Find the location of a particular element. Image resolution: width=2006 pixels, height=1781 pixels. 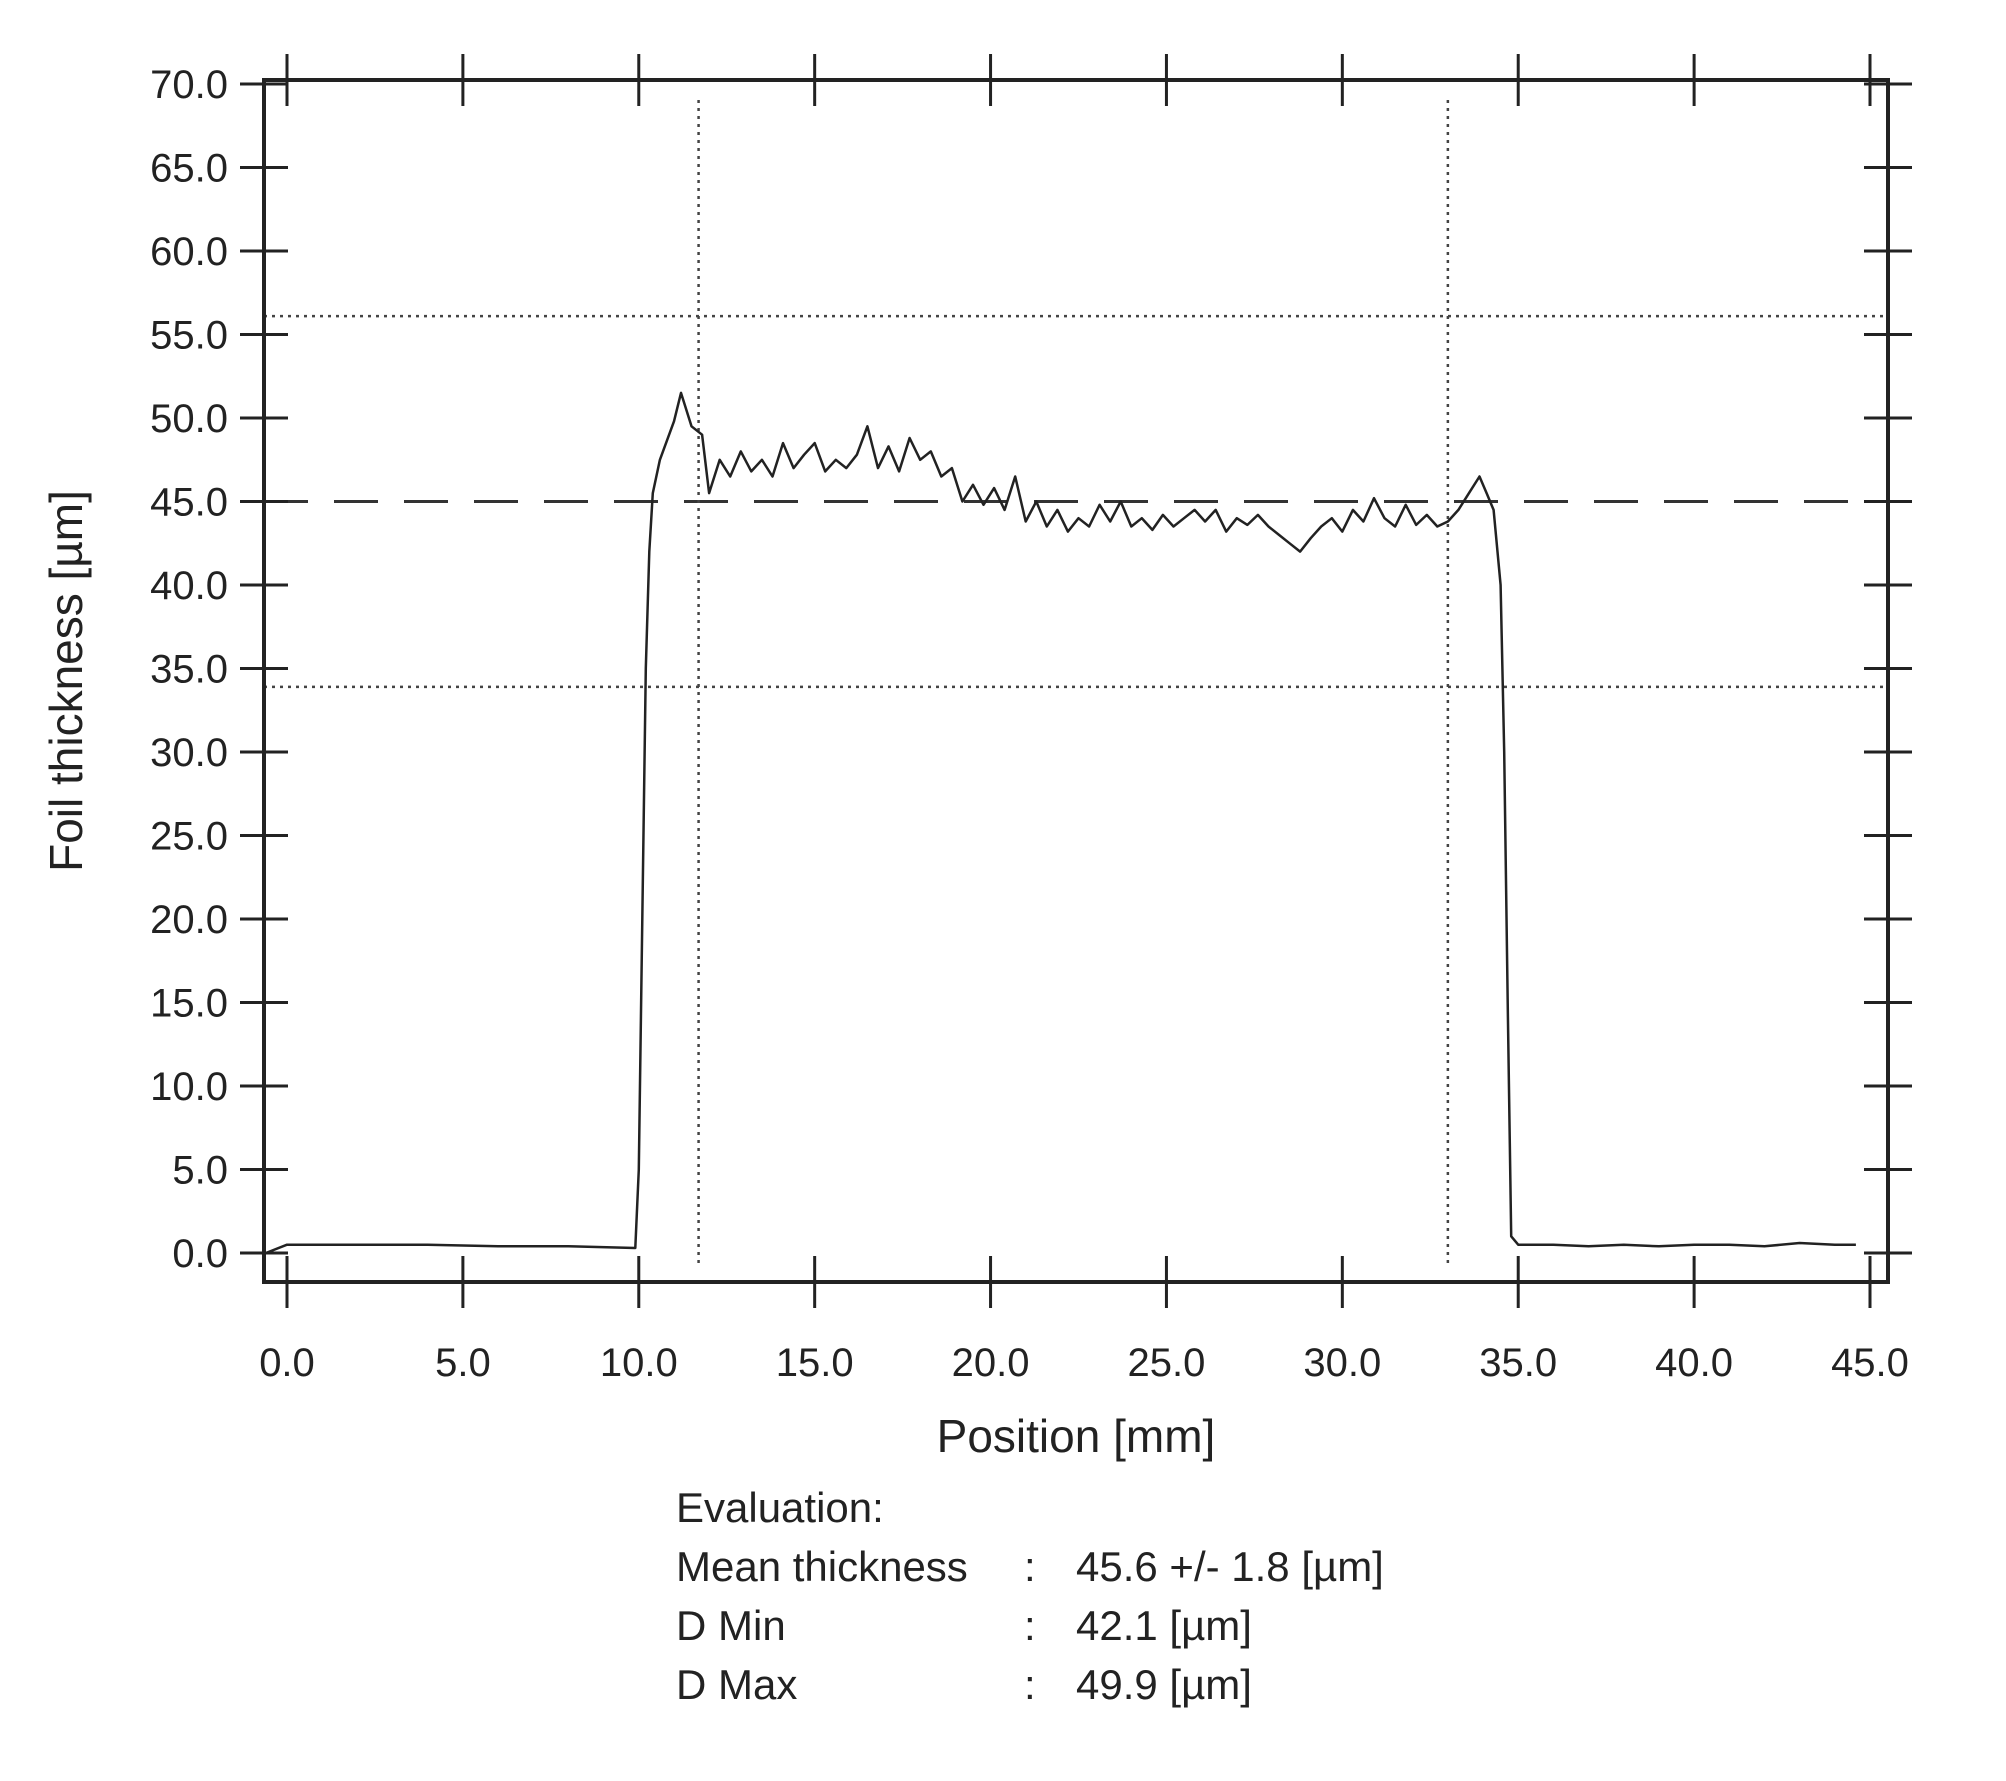

x-tick-label: 20.0 is located at coordinates (991, 1363).